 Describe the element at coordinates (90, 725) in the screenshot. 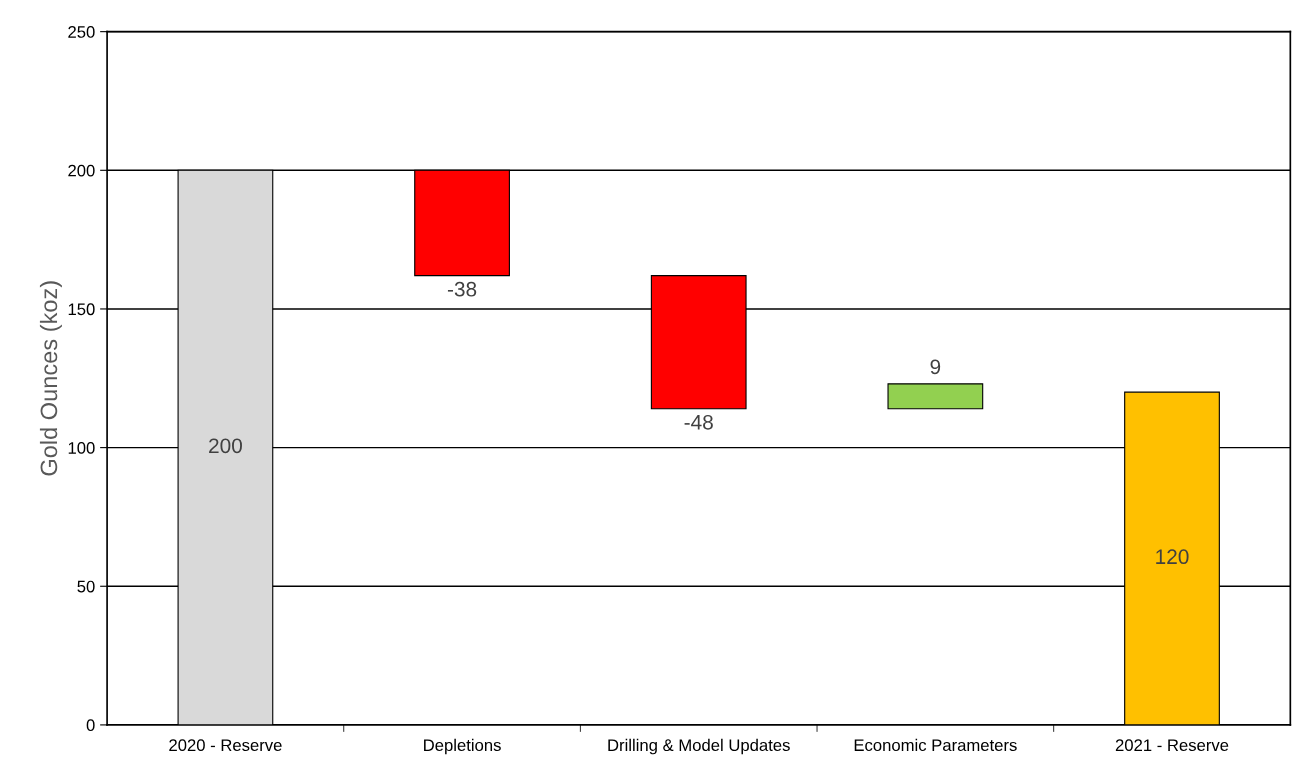

I see `y-tick-label: 0` at that location.